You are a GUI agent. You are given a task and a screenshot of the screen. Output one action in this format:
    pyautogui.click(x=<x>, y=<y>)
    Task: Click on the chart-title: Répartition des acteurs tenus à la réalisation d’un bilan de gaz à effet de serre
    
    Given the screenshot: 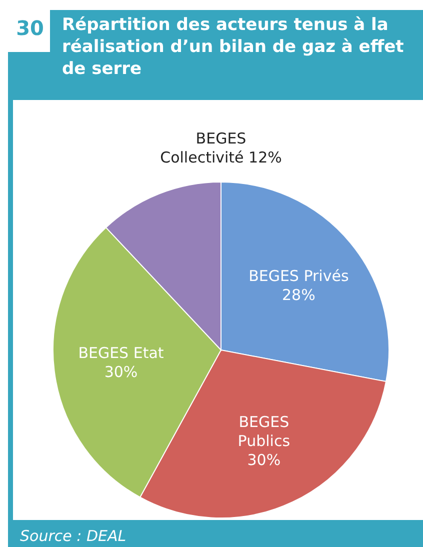 What is the action you would take?
    pyautogui.click(x=233, y=47)
    